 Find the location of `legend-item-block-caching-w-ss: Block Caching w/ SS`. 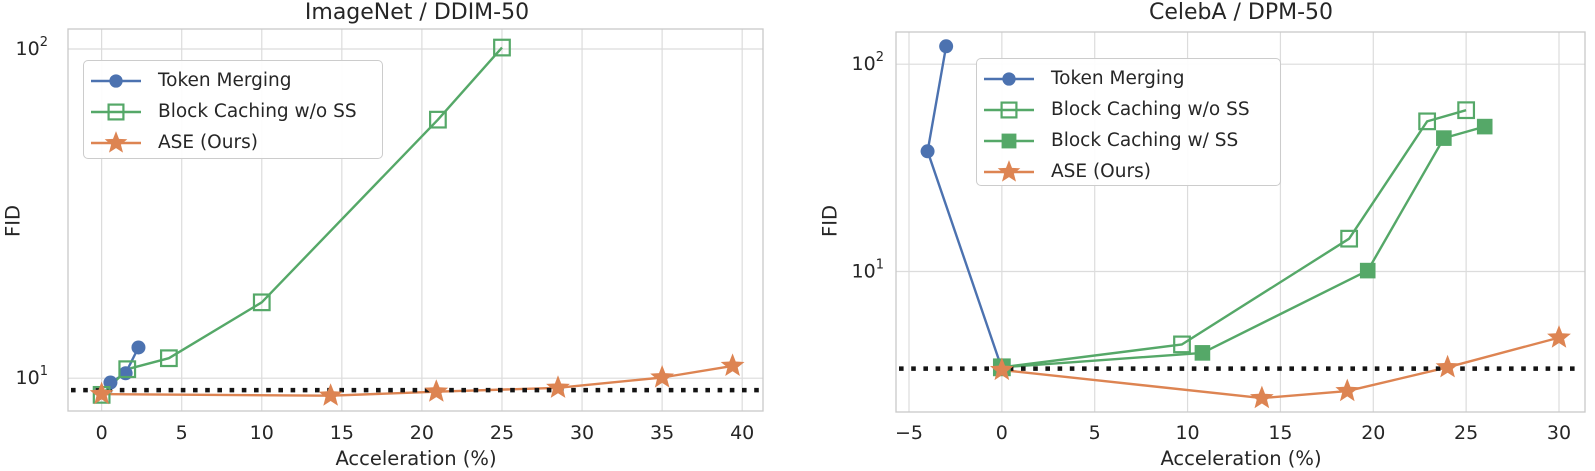

legend-item-block-caching-w-ss: Block Caching w/ SS is located at coordinates (1124, 140).